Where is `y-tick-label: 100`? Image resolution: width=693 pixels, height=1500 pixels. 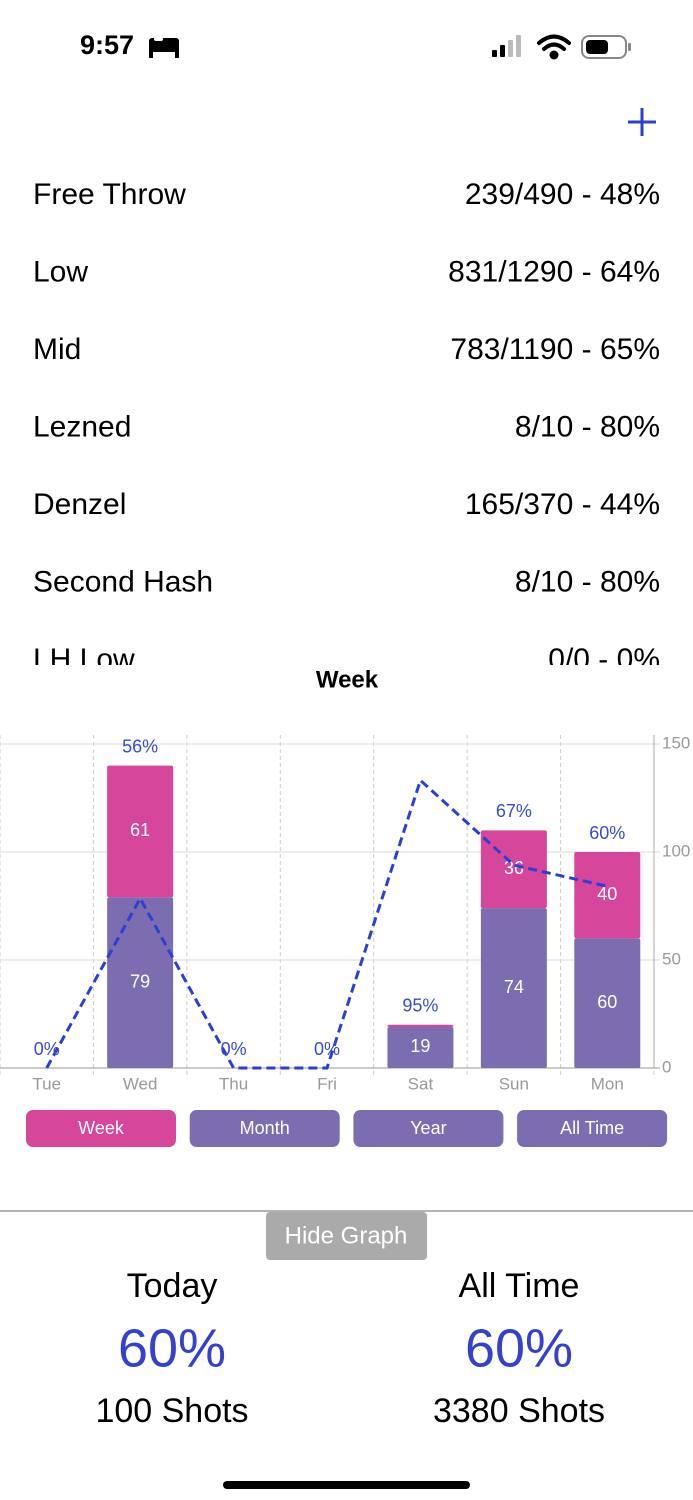 y-tick-label: 100 is located at coordinates (676, 850).